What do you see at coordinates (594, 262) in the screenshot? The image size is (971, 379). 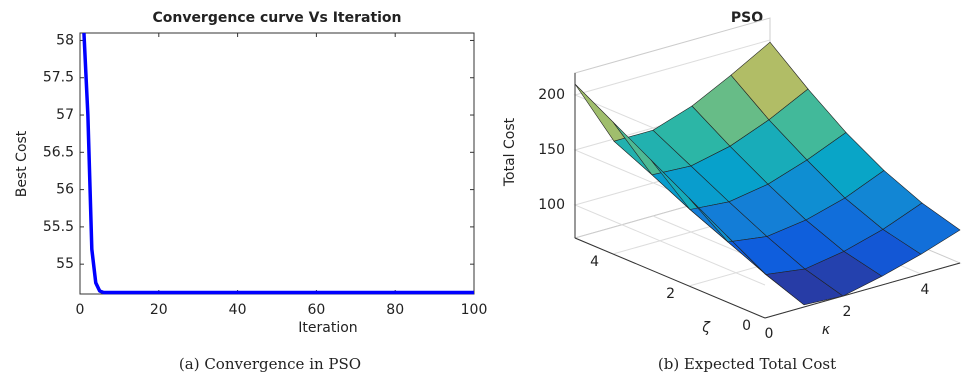 I see `y-tick-label: 4` at bounding box center [594, 262].